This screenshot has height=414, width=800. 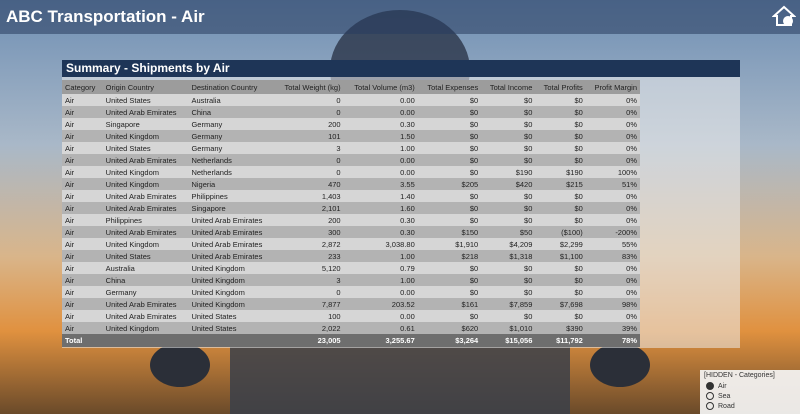 I want to click on category-slicer: [HIDDEN - Categories] Air Sea Road, so click(x=750, y=392).